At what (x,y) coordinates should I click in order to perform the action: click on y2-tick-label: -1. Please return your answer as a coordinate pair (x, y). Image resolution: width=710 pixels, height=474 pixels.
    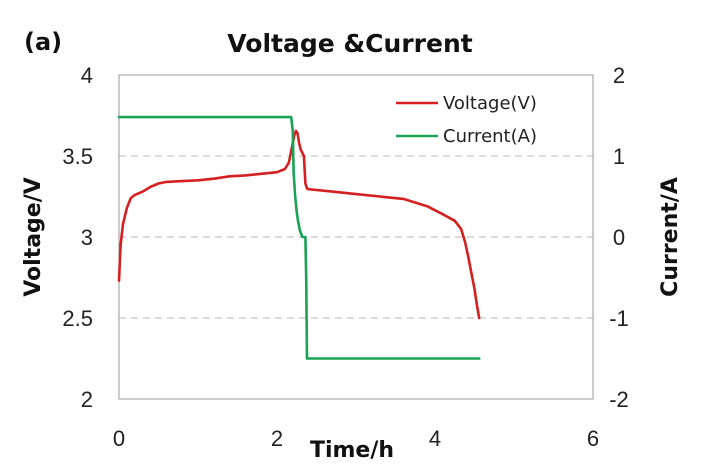
    Looking at the image, I should click on (619, 318).